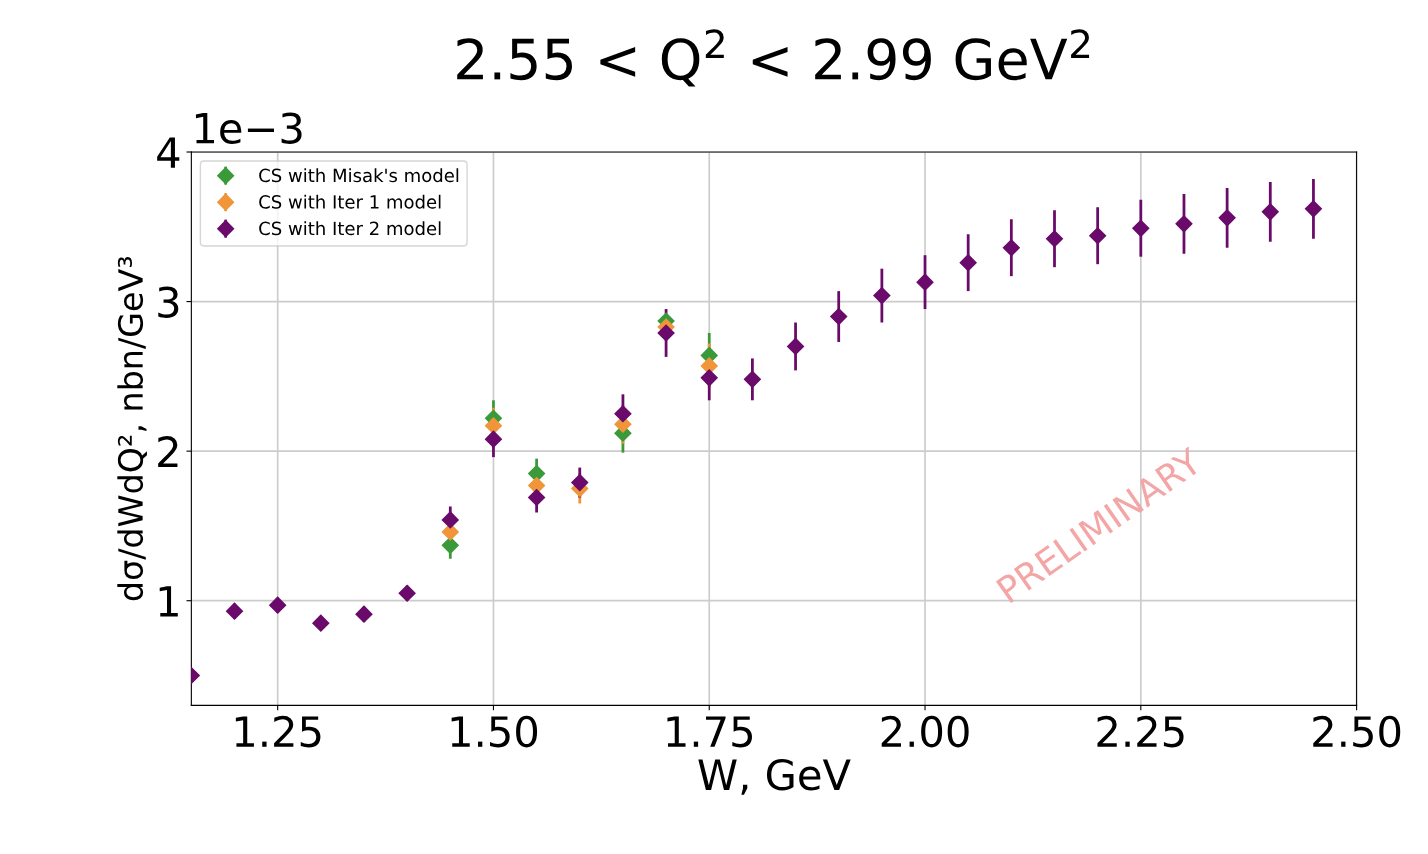  Describe the element at coordinates (1140, 731) in the screenshot. I see `x-tick-label: 2.25` at that location.